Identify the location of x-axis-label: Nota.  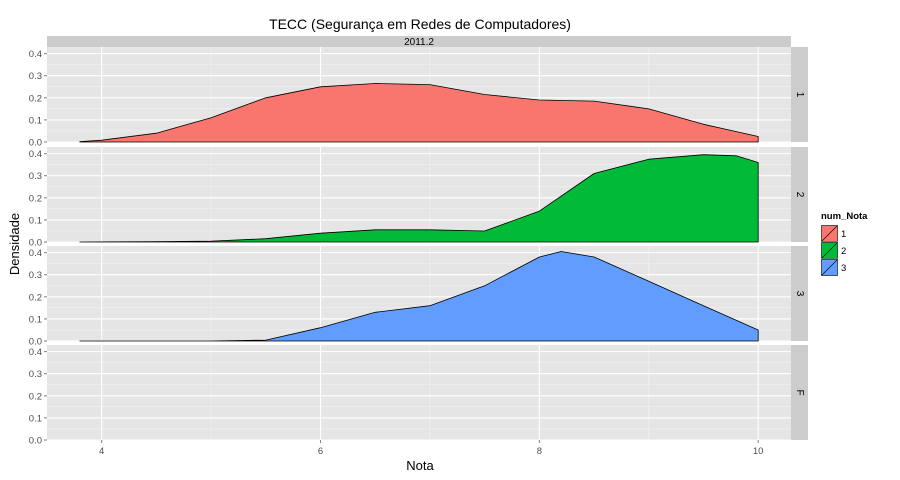
(420, 465).